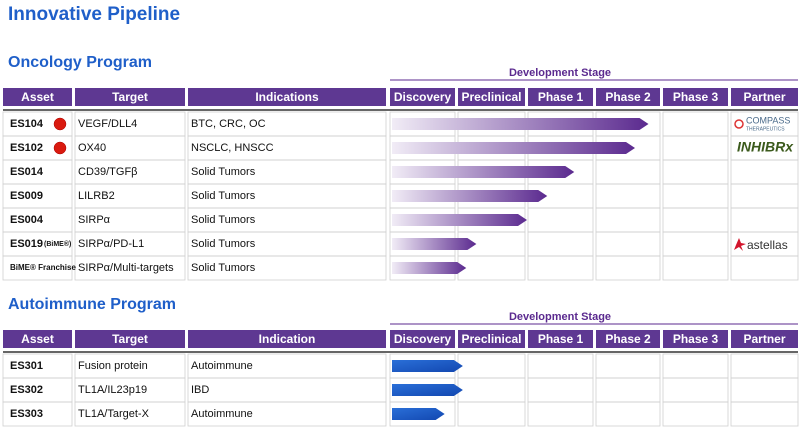 Image resolution: width=800 pixels, height=431 pixels. I want to click on header-label: Asset, so click(37, 97).